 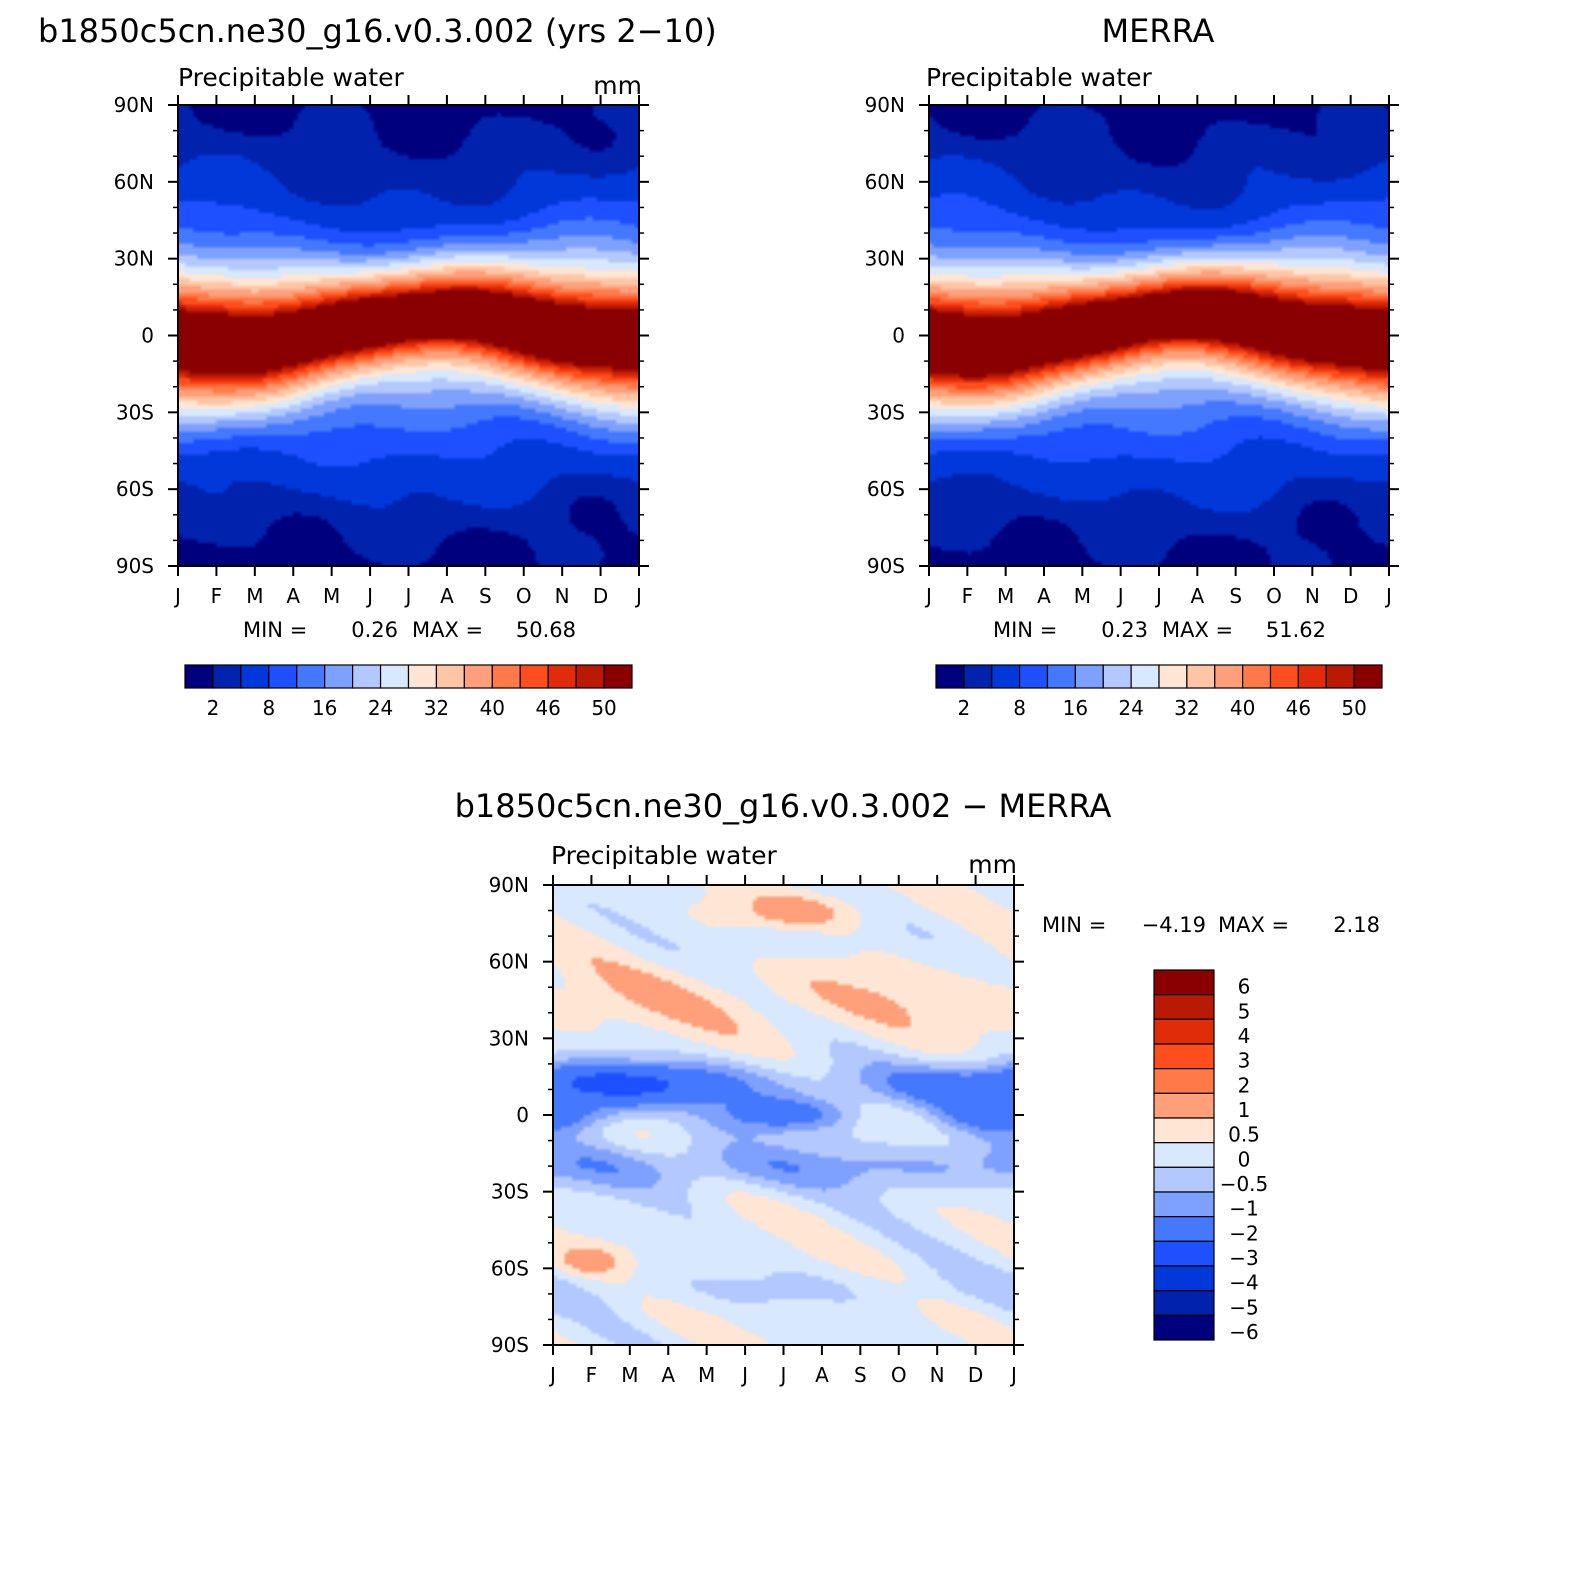 What do you see at coordinates (783, 806) in the screenshot?
I see `panel-diff-title: b1850c5cn.ne30_g16.v0.3.002 − MERRA` at bounding box center [783, 806].